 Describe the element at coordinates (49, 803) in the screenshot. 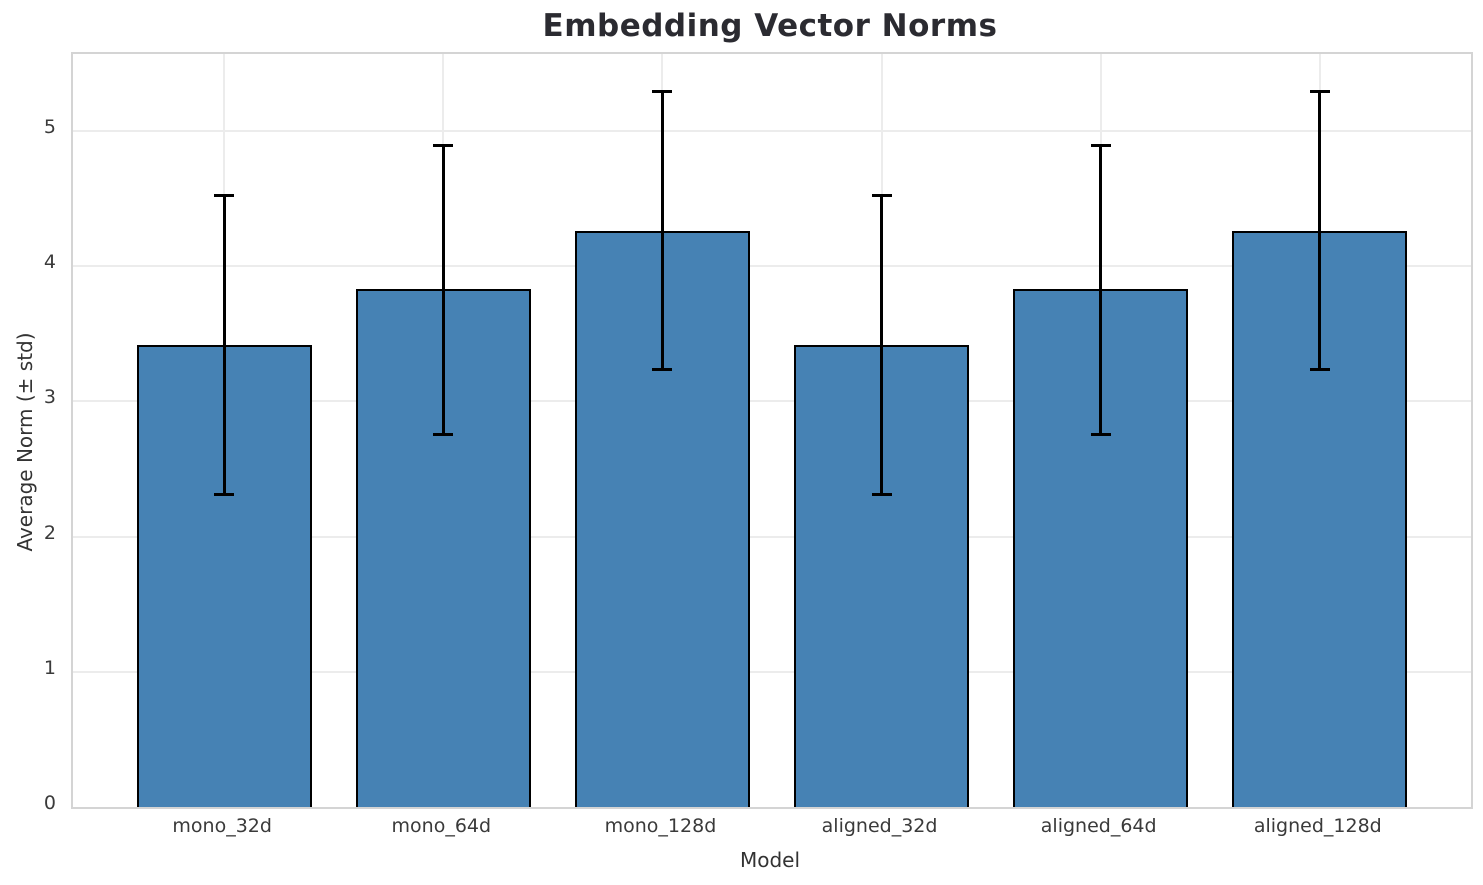

I see `y-tick-label: 0` at that location.